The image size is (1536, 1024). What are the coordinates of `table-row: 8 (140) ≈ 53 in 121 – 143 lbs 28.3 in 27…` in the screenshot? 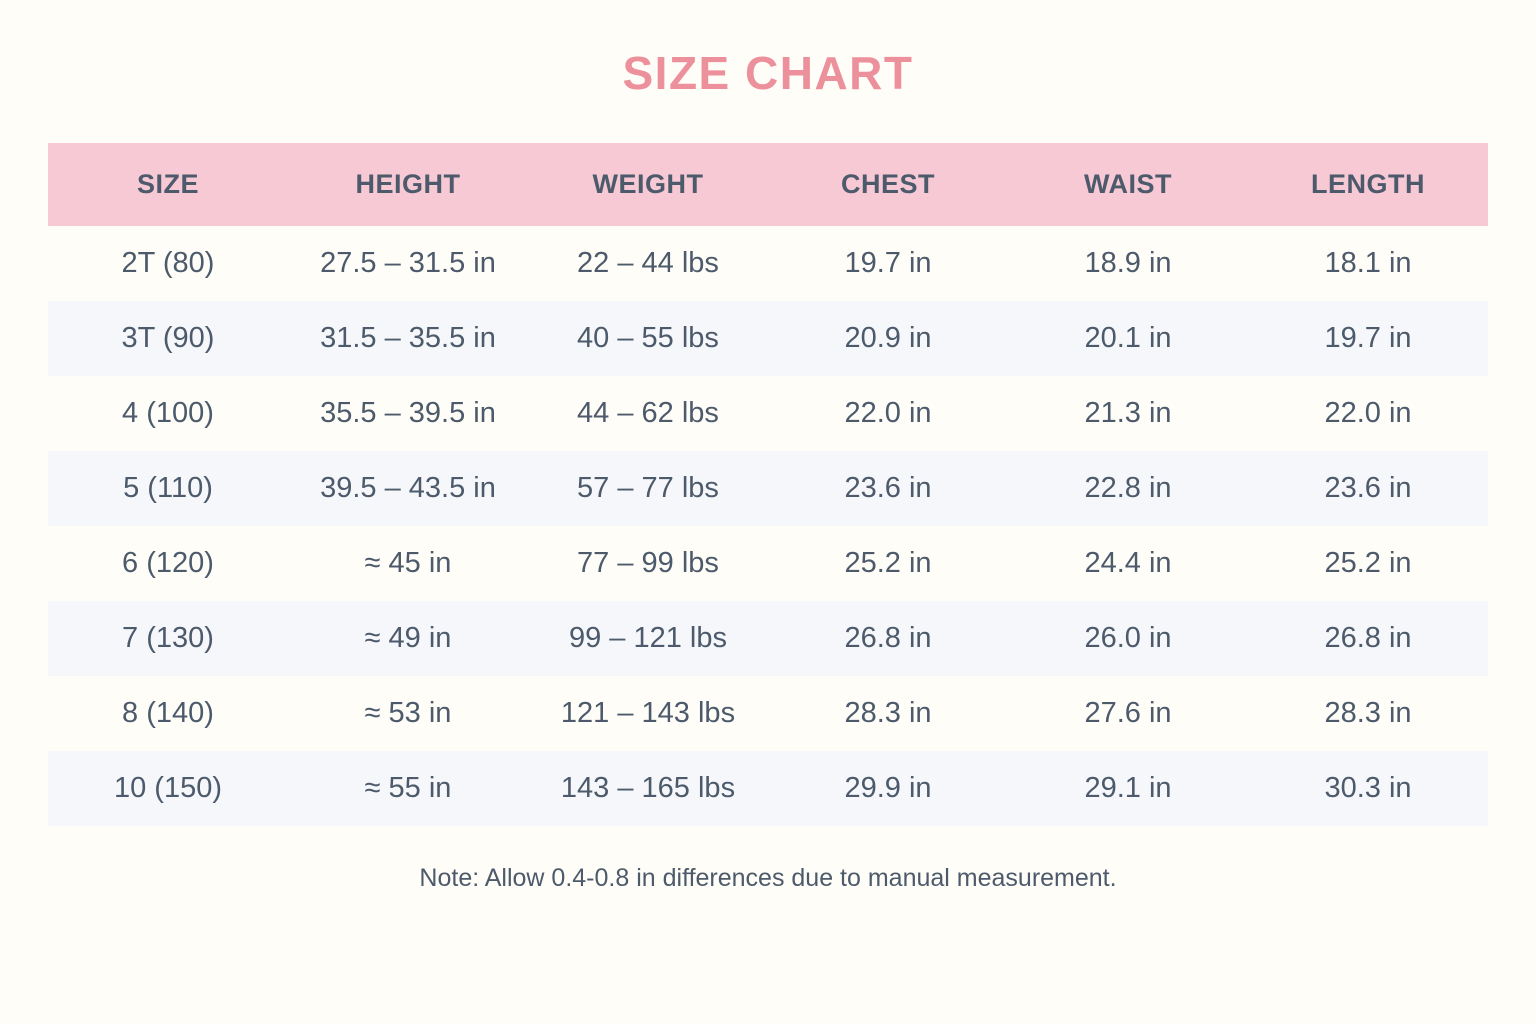 It's located at (768, 713).